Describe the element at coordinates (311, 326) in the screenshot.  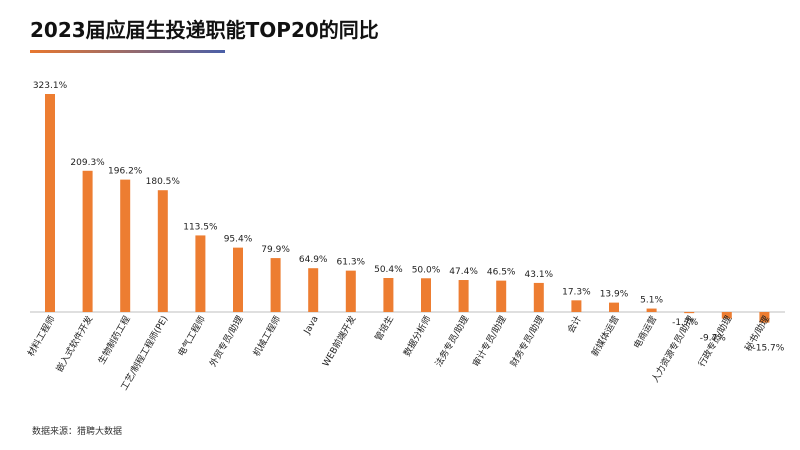
I see `category-label: Java` at that location.